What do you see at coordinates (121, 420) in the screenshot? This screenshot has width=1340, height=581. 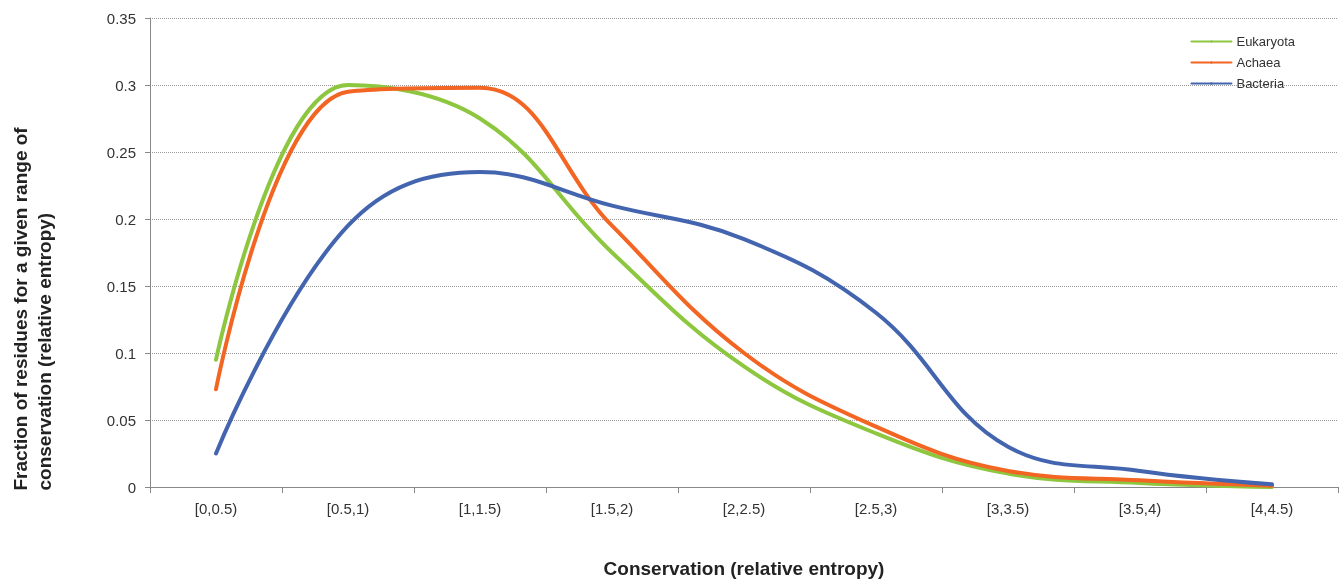 I see `y-tick-label: 0.05` at bounding box center [121, 420].